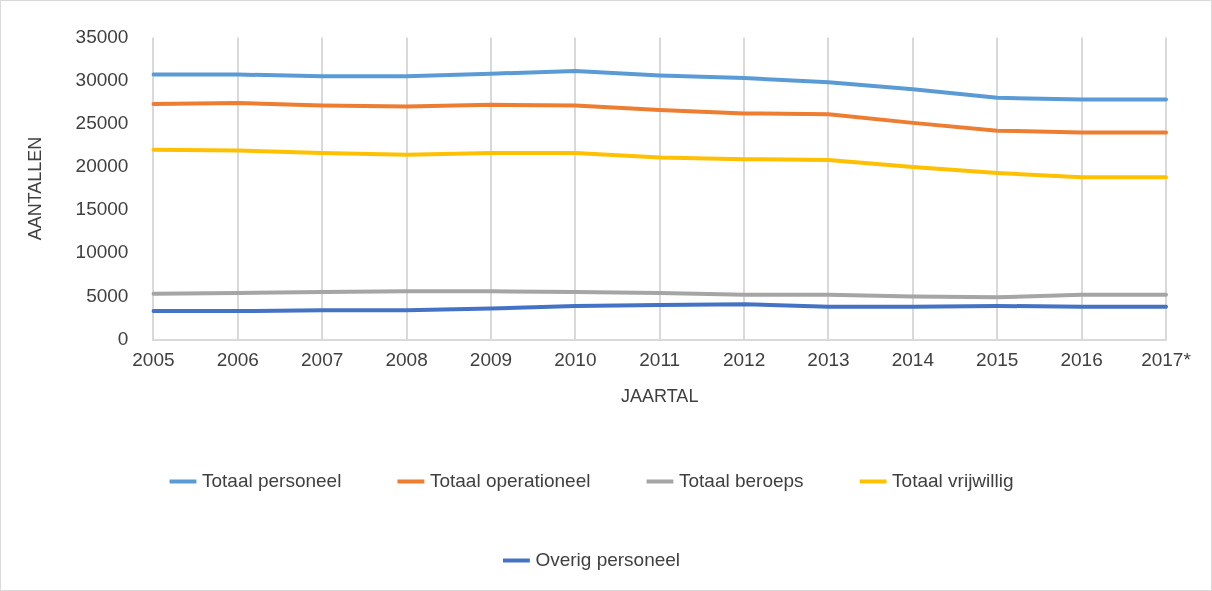  I want to click on x-tick-label: 2007, so click(322, 360).